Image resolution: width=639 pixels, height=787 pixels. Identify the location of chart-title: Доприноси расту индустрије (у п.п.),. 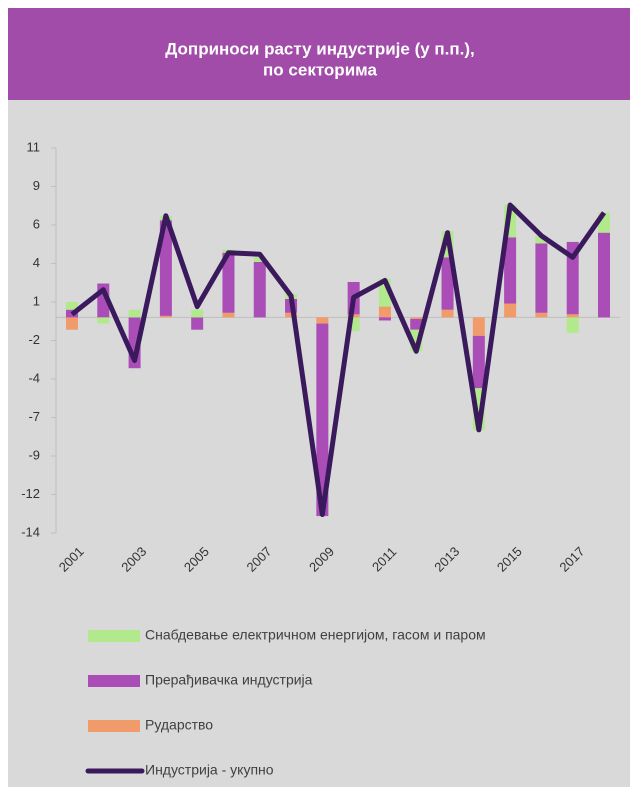
(320, 48).